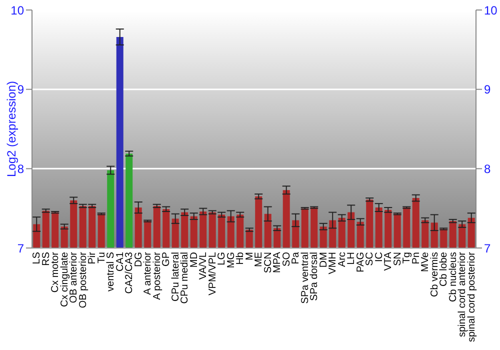  What do you see at coordinates (20, 169) in the screenshot?
I see `y-tick-label: 8` at bounding box center [20, 169].